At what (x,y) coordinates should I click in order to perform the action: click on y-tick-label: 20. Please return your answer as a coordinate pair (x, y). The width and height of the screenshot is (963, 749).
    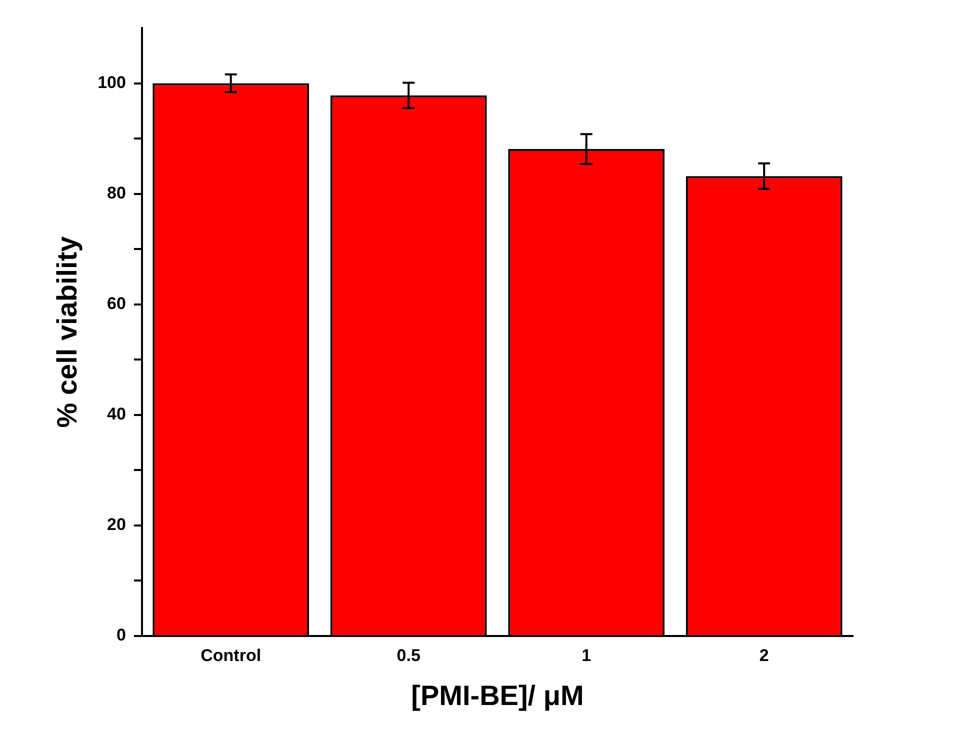
    Looking at the image, I should click on (116, 524).